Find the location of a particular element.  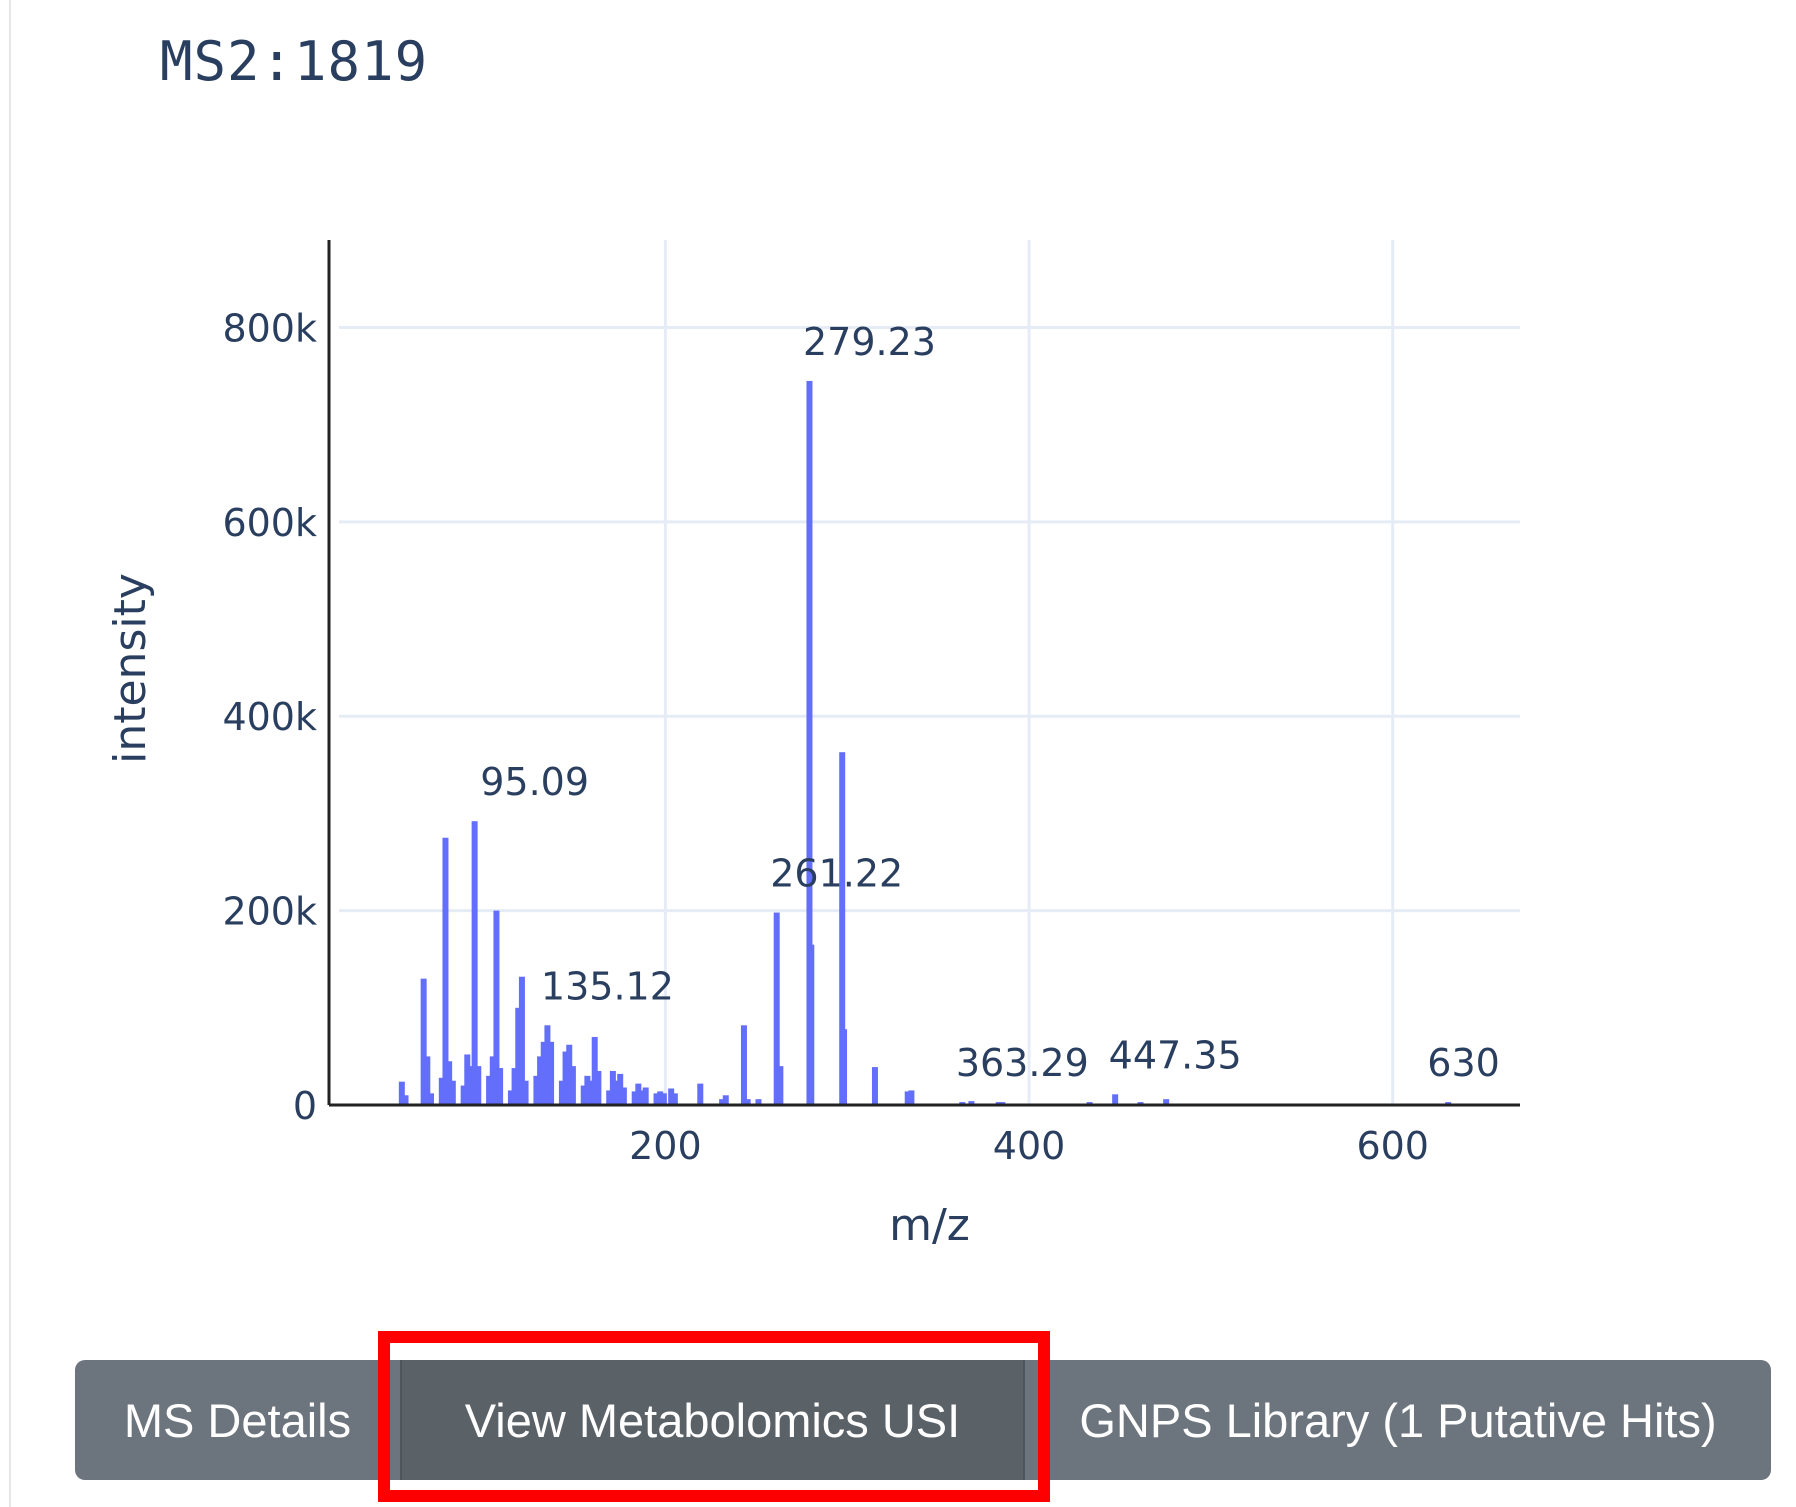

peak-label: 630 is located at coordinates (1463, 1063).